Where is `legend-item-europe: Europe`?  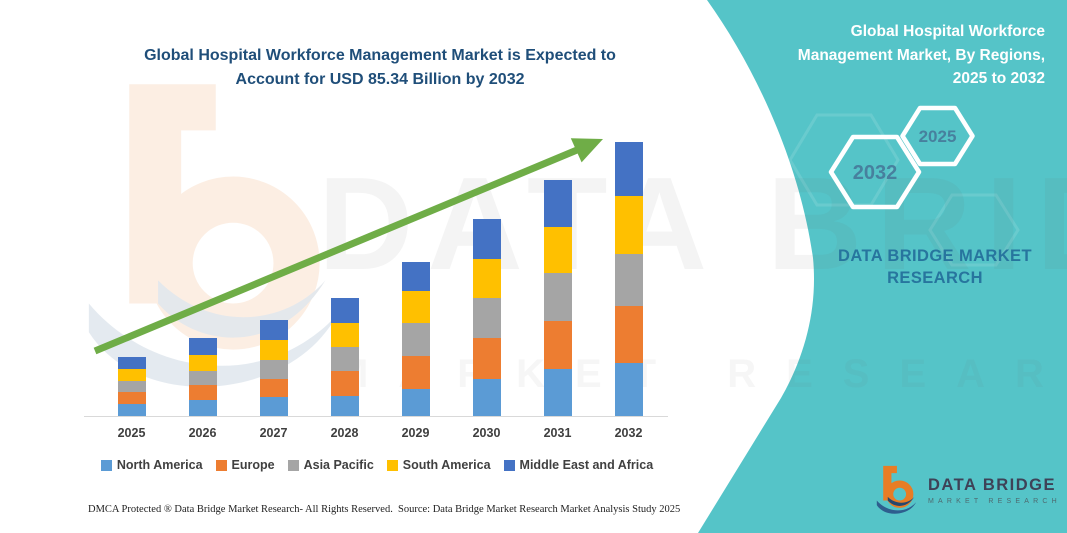
legend-item-europe: Europe is located at coordinates (245, 465).